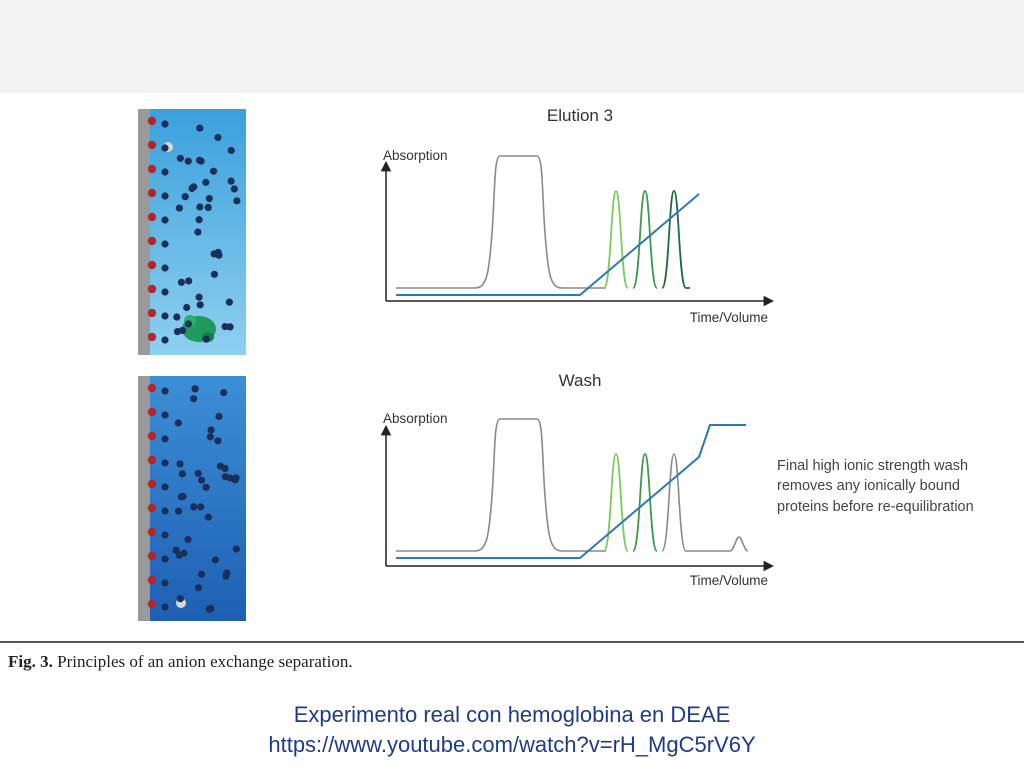 This screenshot has width=1024, height=768. I want to click on ion-markers-bottom, so click(193, 498).